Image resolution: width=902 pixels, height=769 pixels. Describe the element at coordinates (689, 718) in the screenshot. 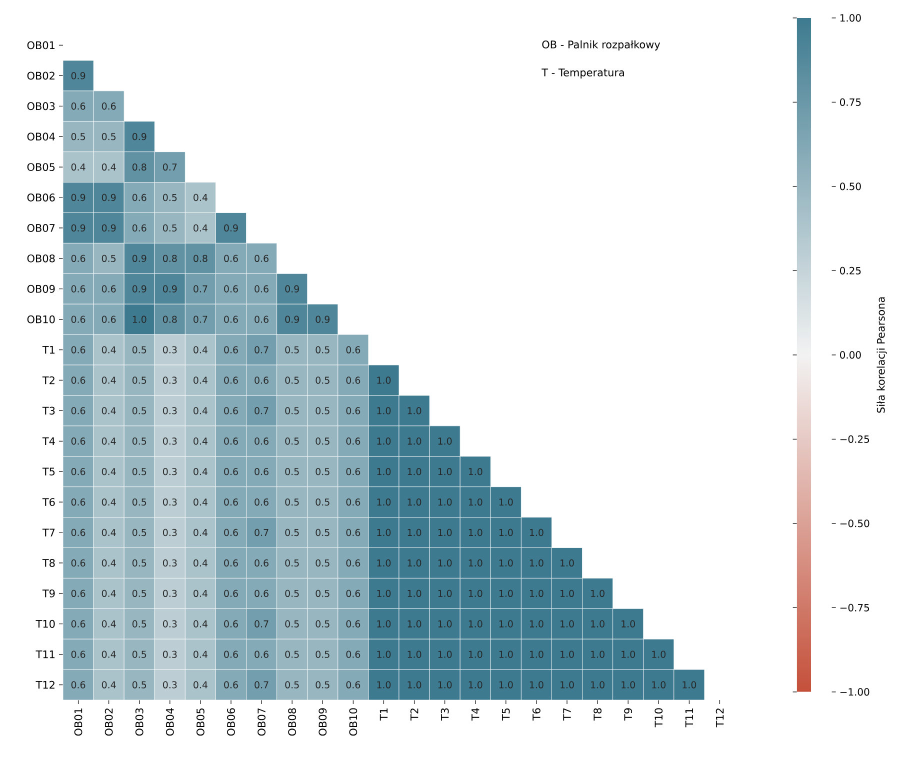

I see `x-tick-label: T11` at that location.